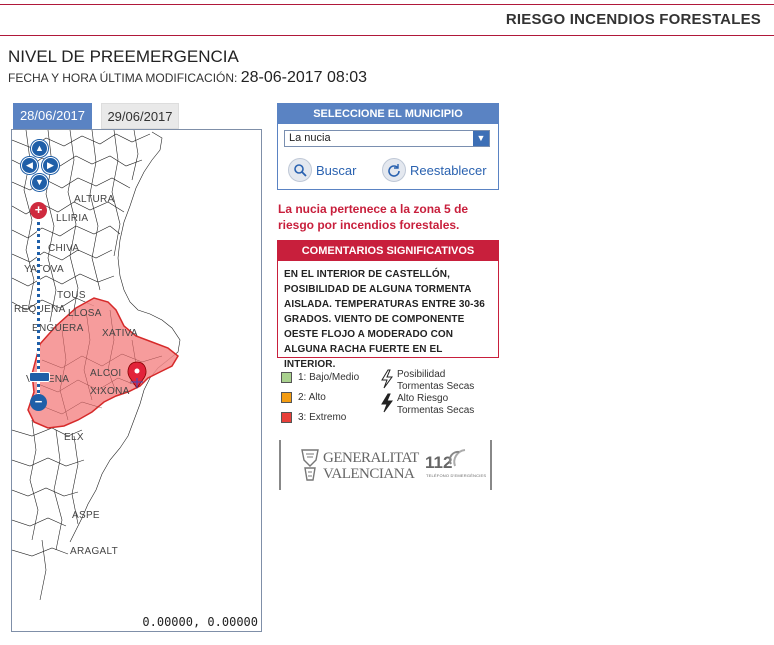 The width and height of the screenshot is (774, 645). What do you see at coordinates (310, 465) in the screenshot?
I see `generalitat-logo-icon` at bounding box center [310, 465].